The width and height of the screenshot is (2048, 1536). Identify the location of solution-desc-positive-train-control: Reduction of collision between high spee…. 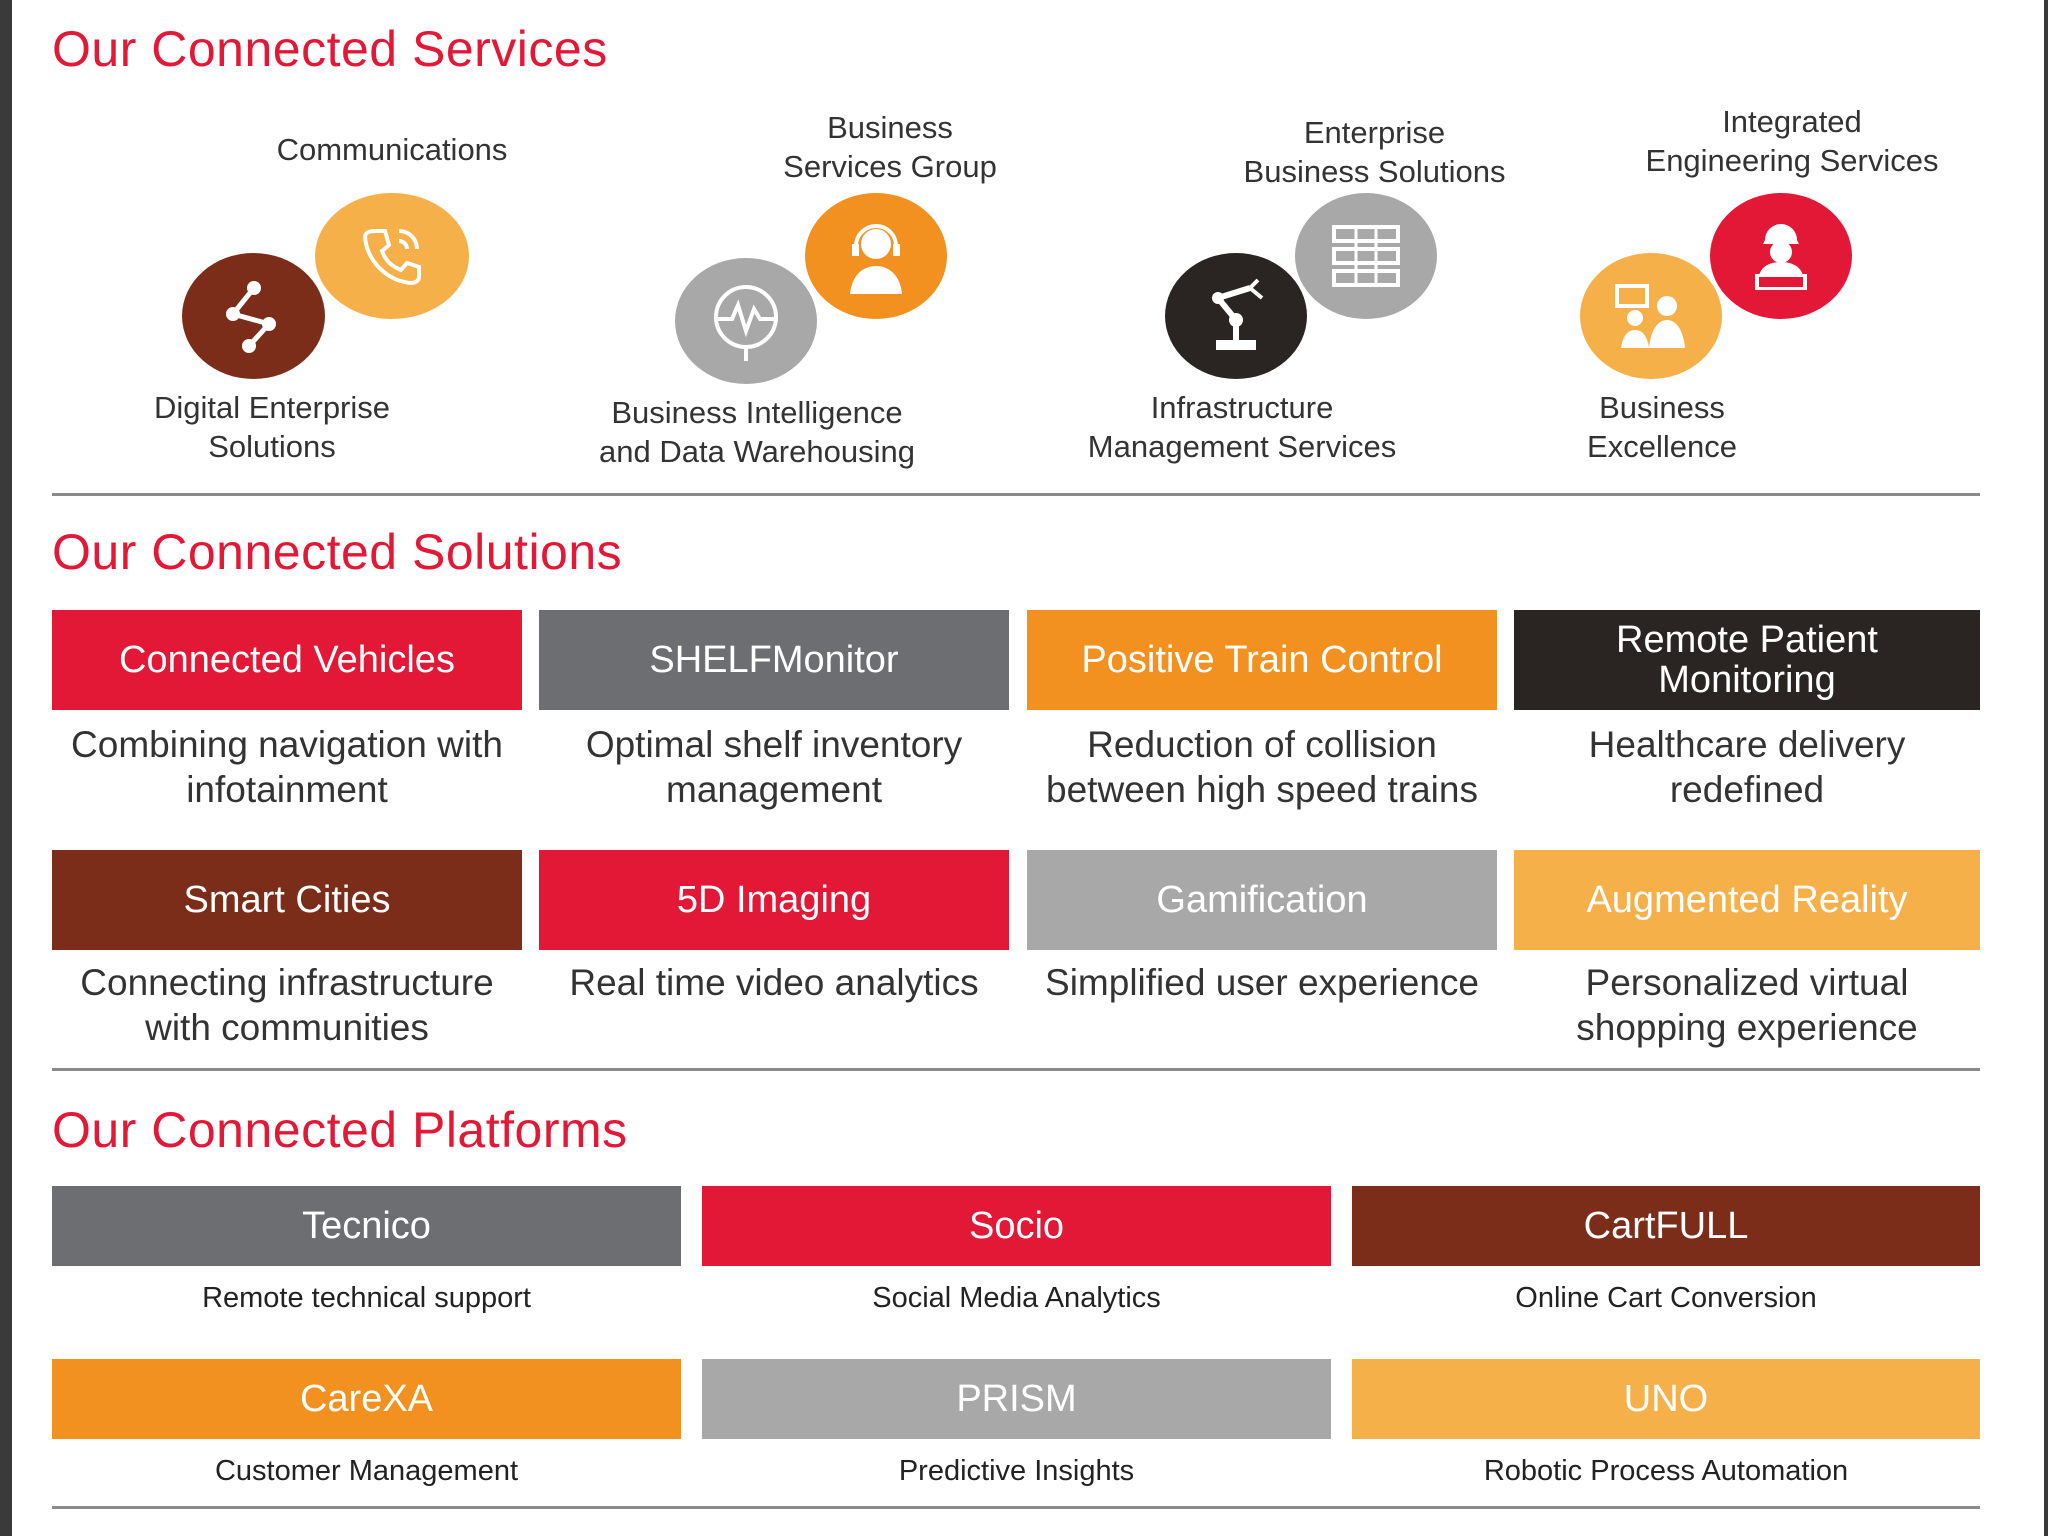
(1262, 767).